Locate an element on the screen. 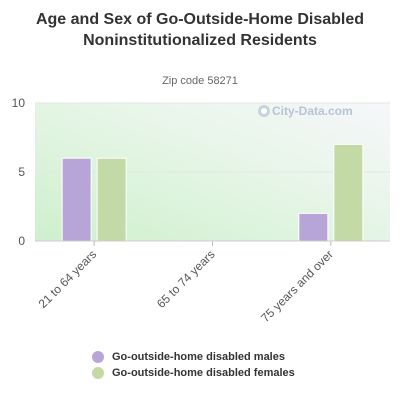  legend-label-females: Go-outside-home disabled females is located at coordinates (203, 373).